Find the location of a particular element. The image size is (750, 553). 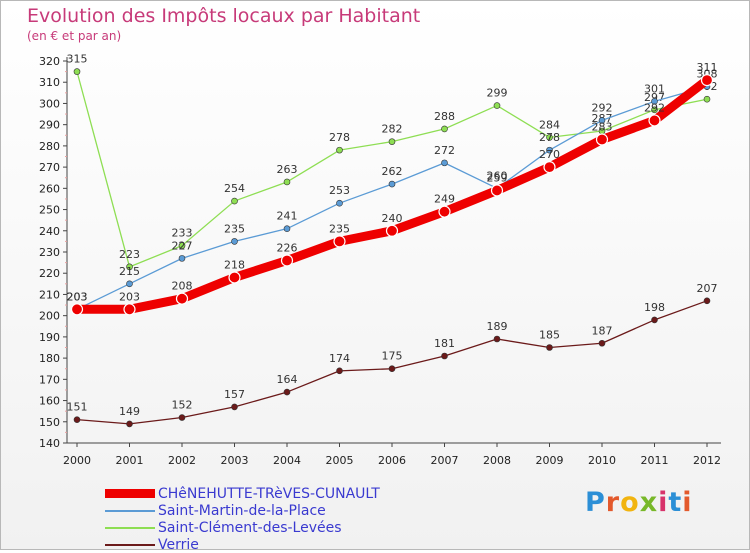

x-tick-label-2005: 2005 is located at coordinates (340, 460).